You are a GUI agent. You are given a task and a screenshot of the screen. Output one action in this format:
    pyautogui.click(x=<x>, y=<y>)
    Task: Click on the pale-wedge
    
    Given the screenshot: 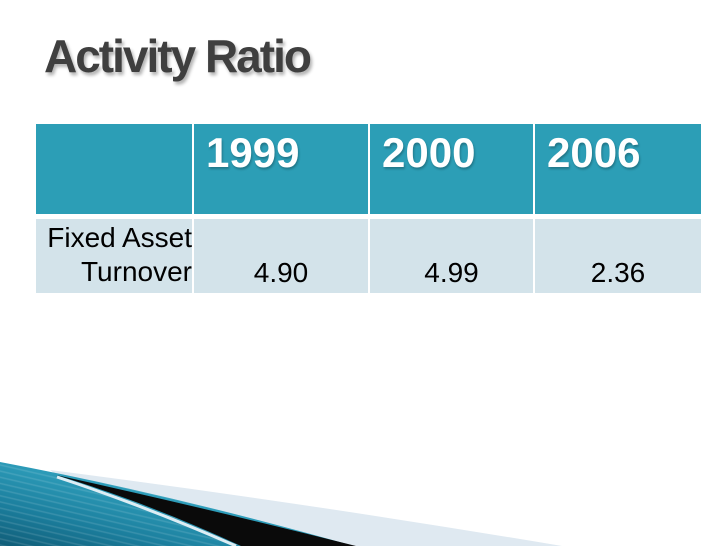 What is the action you would take?
    pyautogui.click(x=306, y=508)
    